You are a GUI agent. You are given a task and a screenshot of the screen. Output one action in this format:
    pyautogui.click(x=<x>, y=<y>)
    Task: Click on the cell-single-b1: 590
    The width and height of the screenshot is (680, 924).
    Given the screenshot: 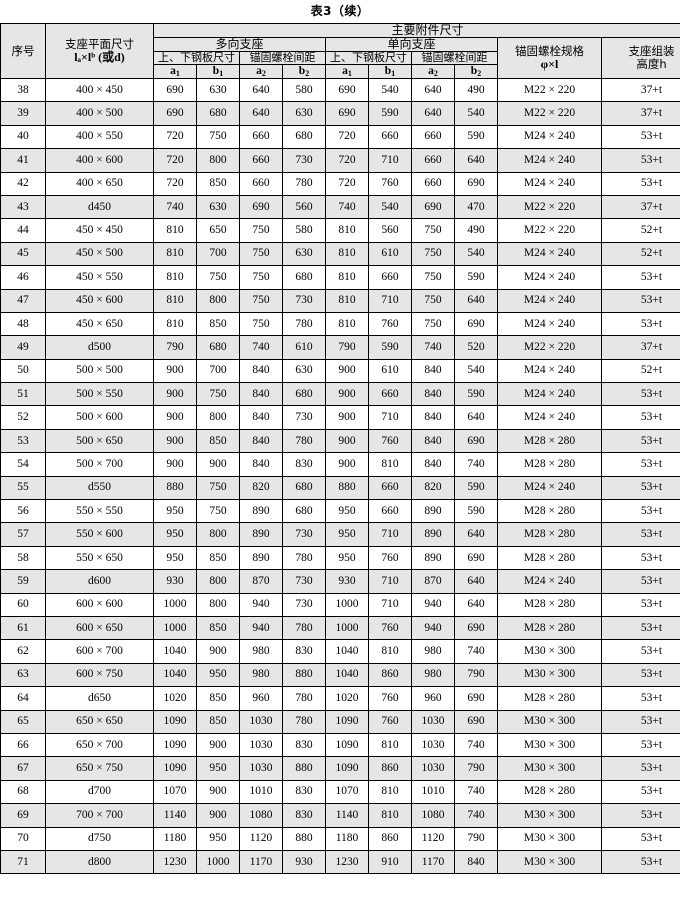 What is the action you would take?
    pyautogui.click(x=390, y=113)
    